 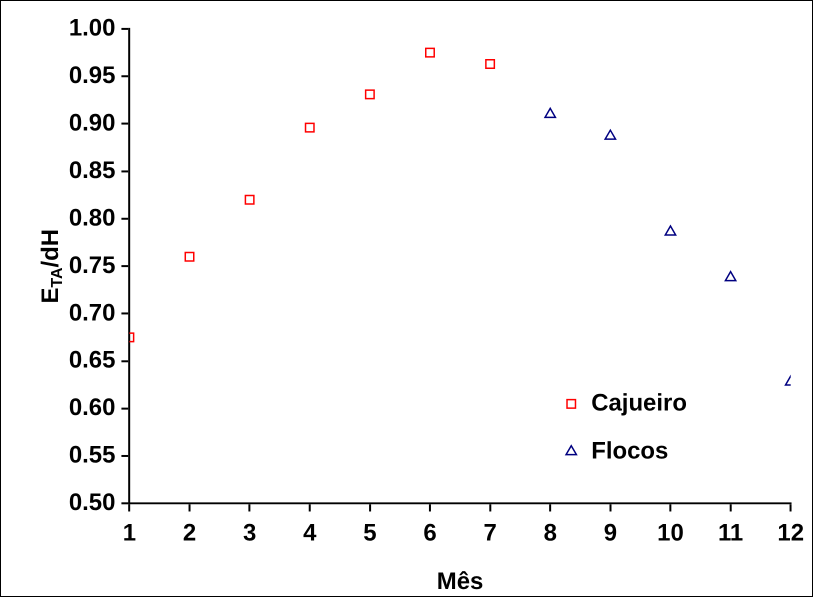 I want to click on x-tick-label: 5, so click(x=370, y=532).